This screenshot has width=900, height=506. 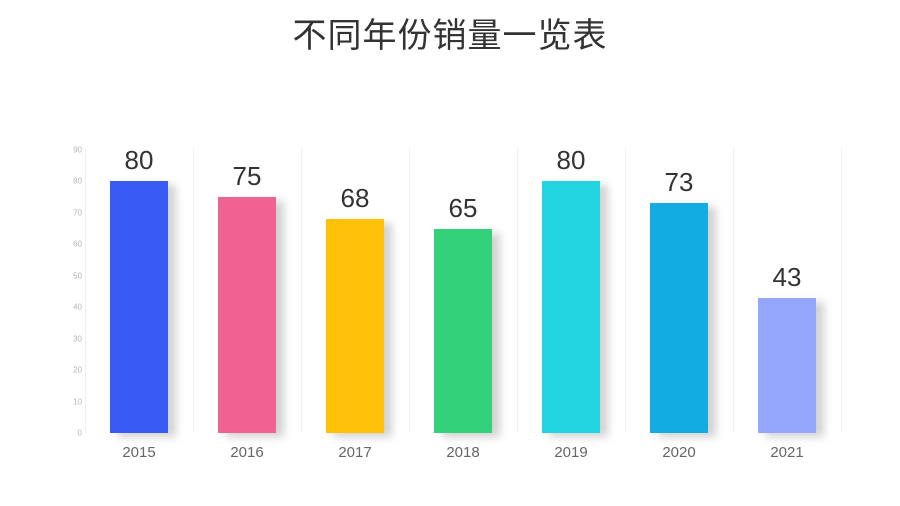 What do you see at coordinates (679, 182) in the screenshot?
I see `value-label: 73` at bounding box center [679, 182].